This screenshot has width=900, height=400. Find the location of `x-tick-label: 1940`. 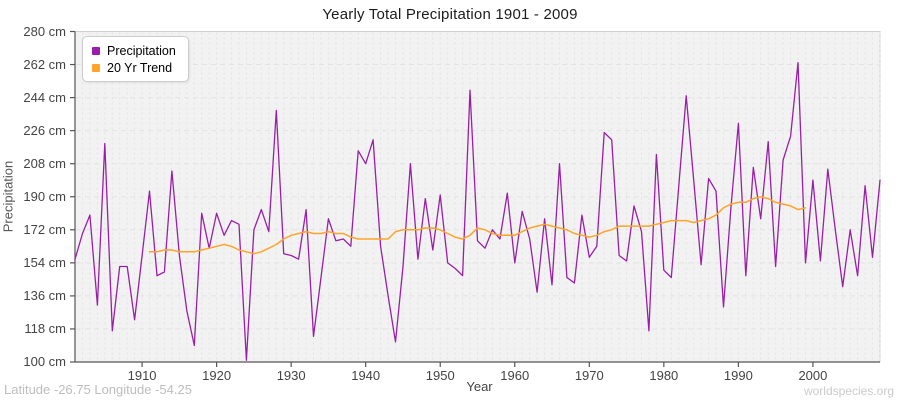

x-tick-label: 1940 is located at coordinates (366, 375).